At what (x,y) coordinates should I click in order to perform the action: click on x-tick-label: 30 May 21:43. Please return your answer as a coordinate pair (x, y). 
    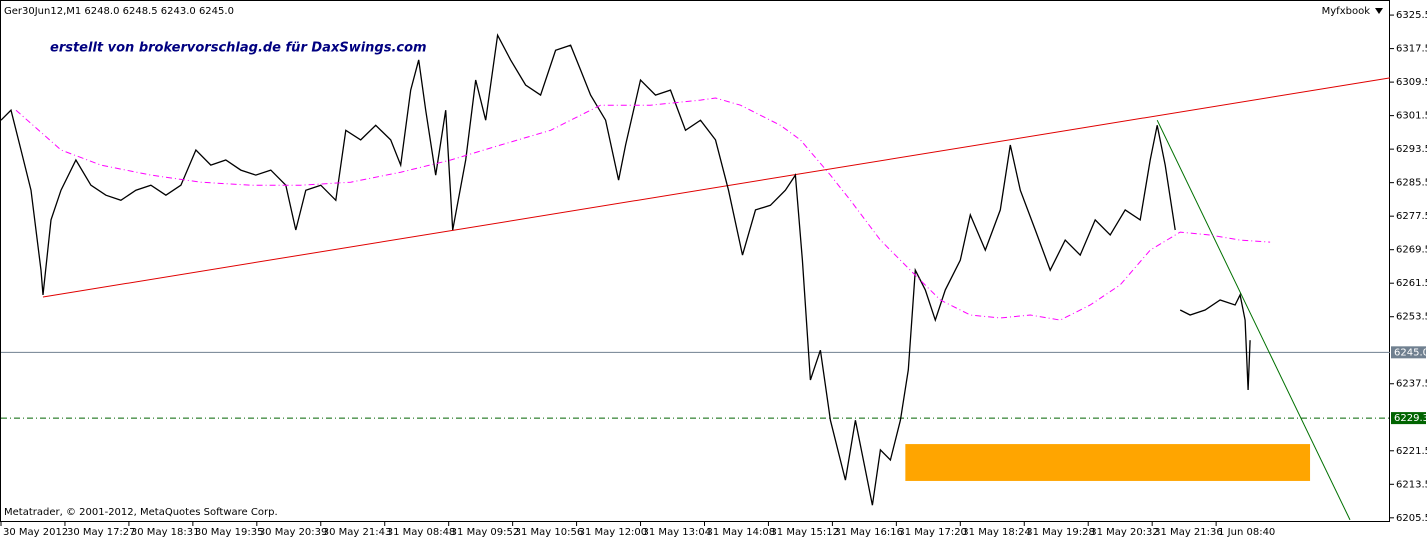
    Looking at the image, I should click on (357, 532).